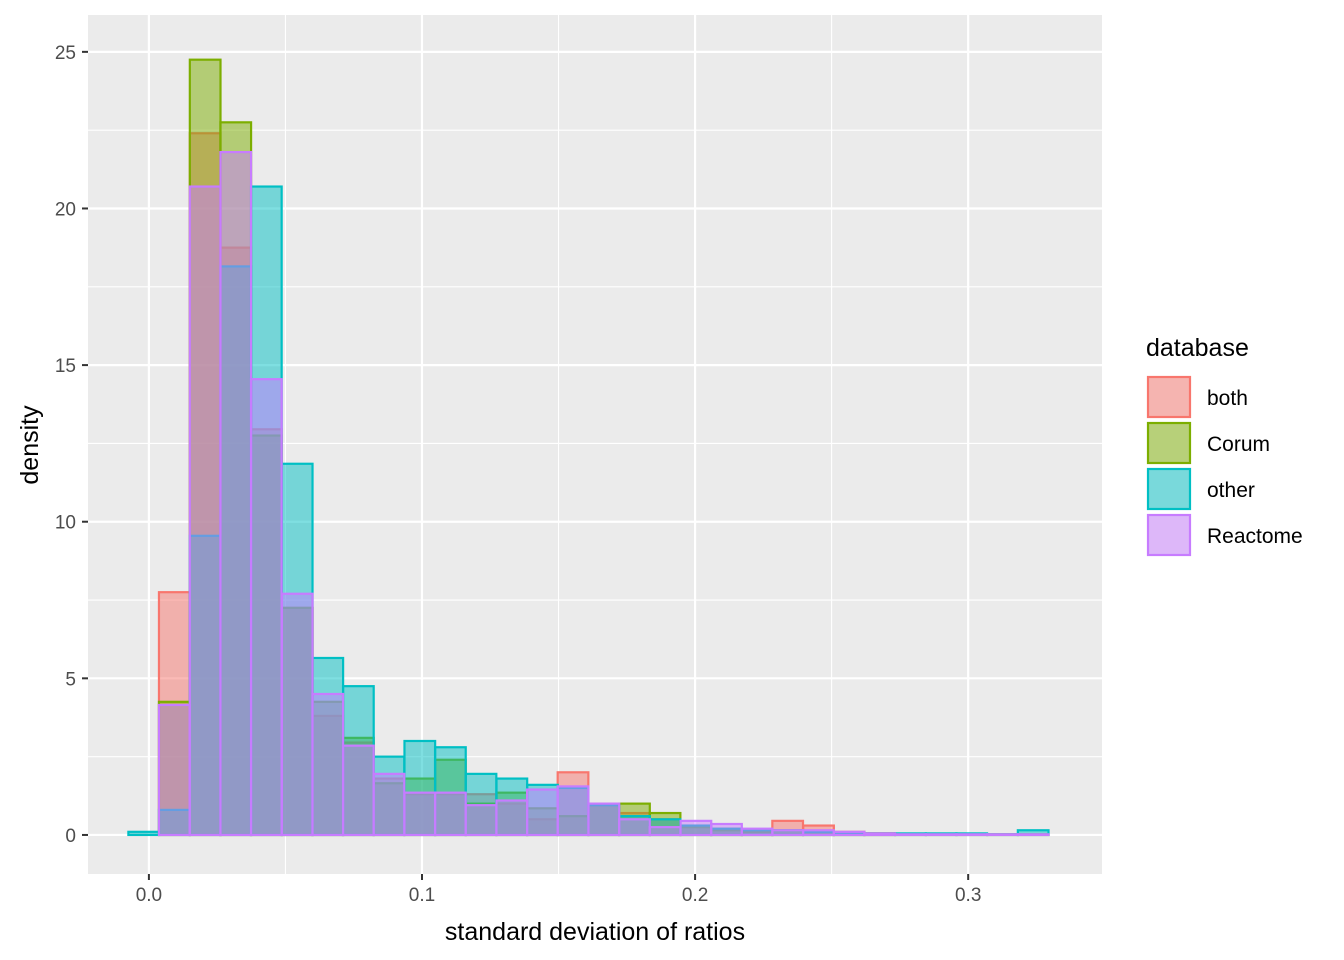 This screenshot has height=960, width=1344. Describe the element at coordinates (65, 366) in the screenshot. I see `y-tick-label: 15` at that location.